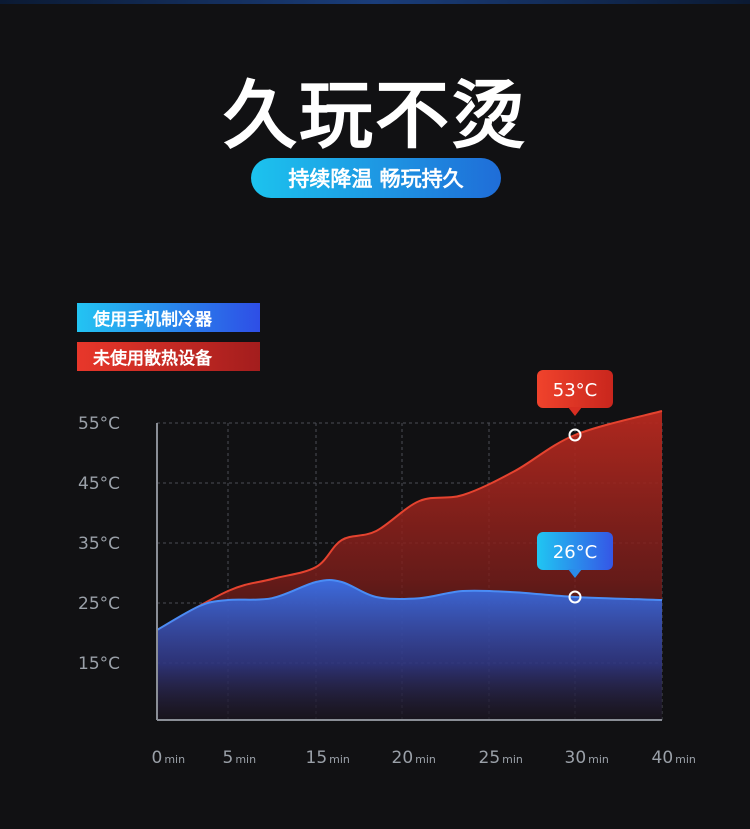 The width and height of the screenshot is (750, 829). What do you see at coordinates (375, 116) in the screenshot?
I see `page-title: 久玩不烫` at bounding box center [375, 116].